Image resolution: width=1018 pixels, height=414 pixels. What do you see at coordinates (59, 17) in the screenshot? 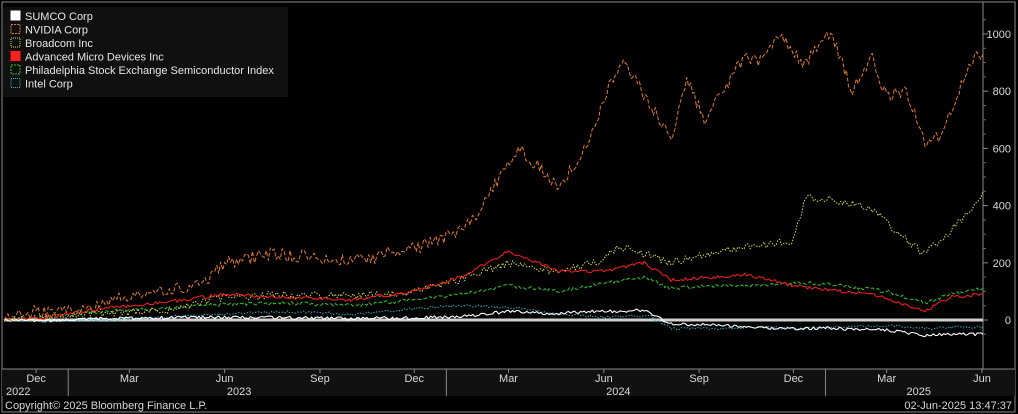
I see `legend-label: SUMCO Corp` at bounding box center [59, 17].